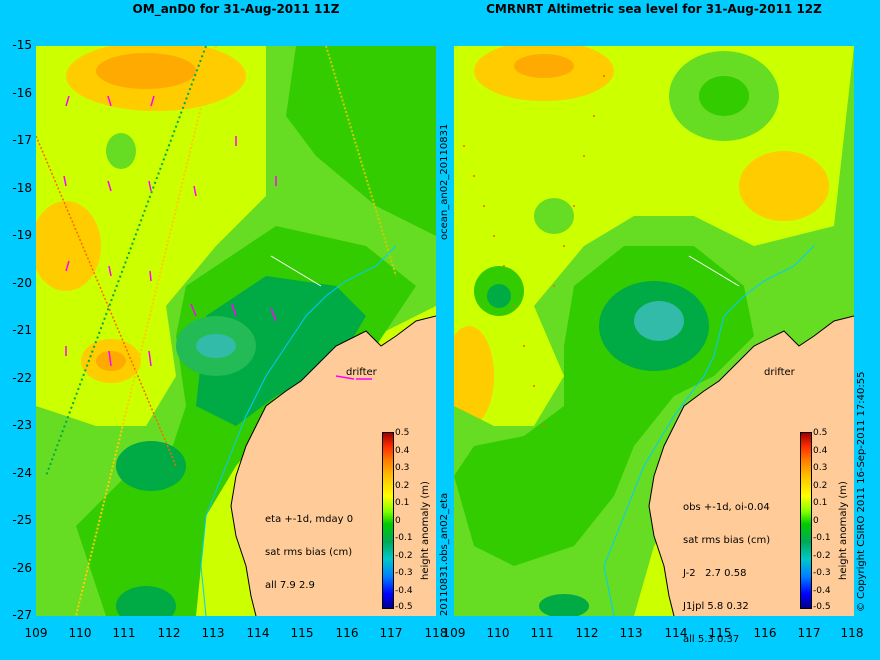 Image resolution: width=880 pixels, height=660 pixels. Describe the element at coordinates (22, 140) in the screenshot. I see `y-tick-label: -17` at that location.